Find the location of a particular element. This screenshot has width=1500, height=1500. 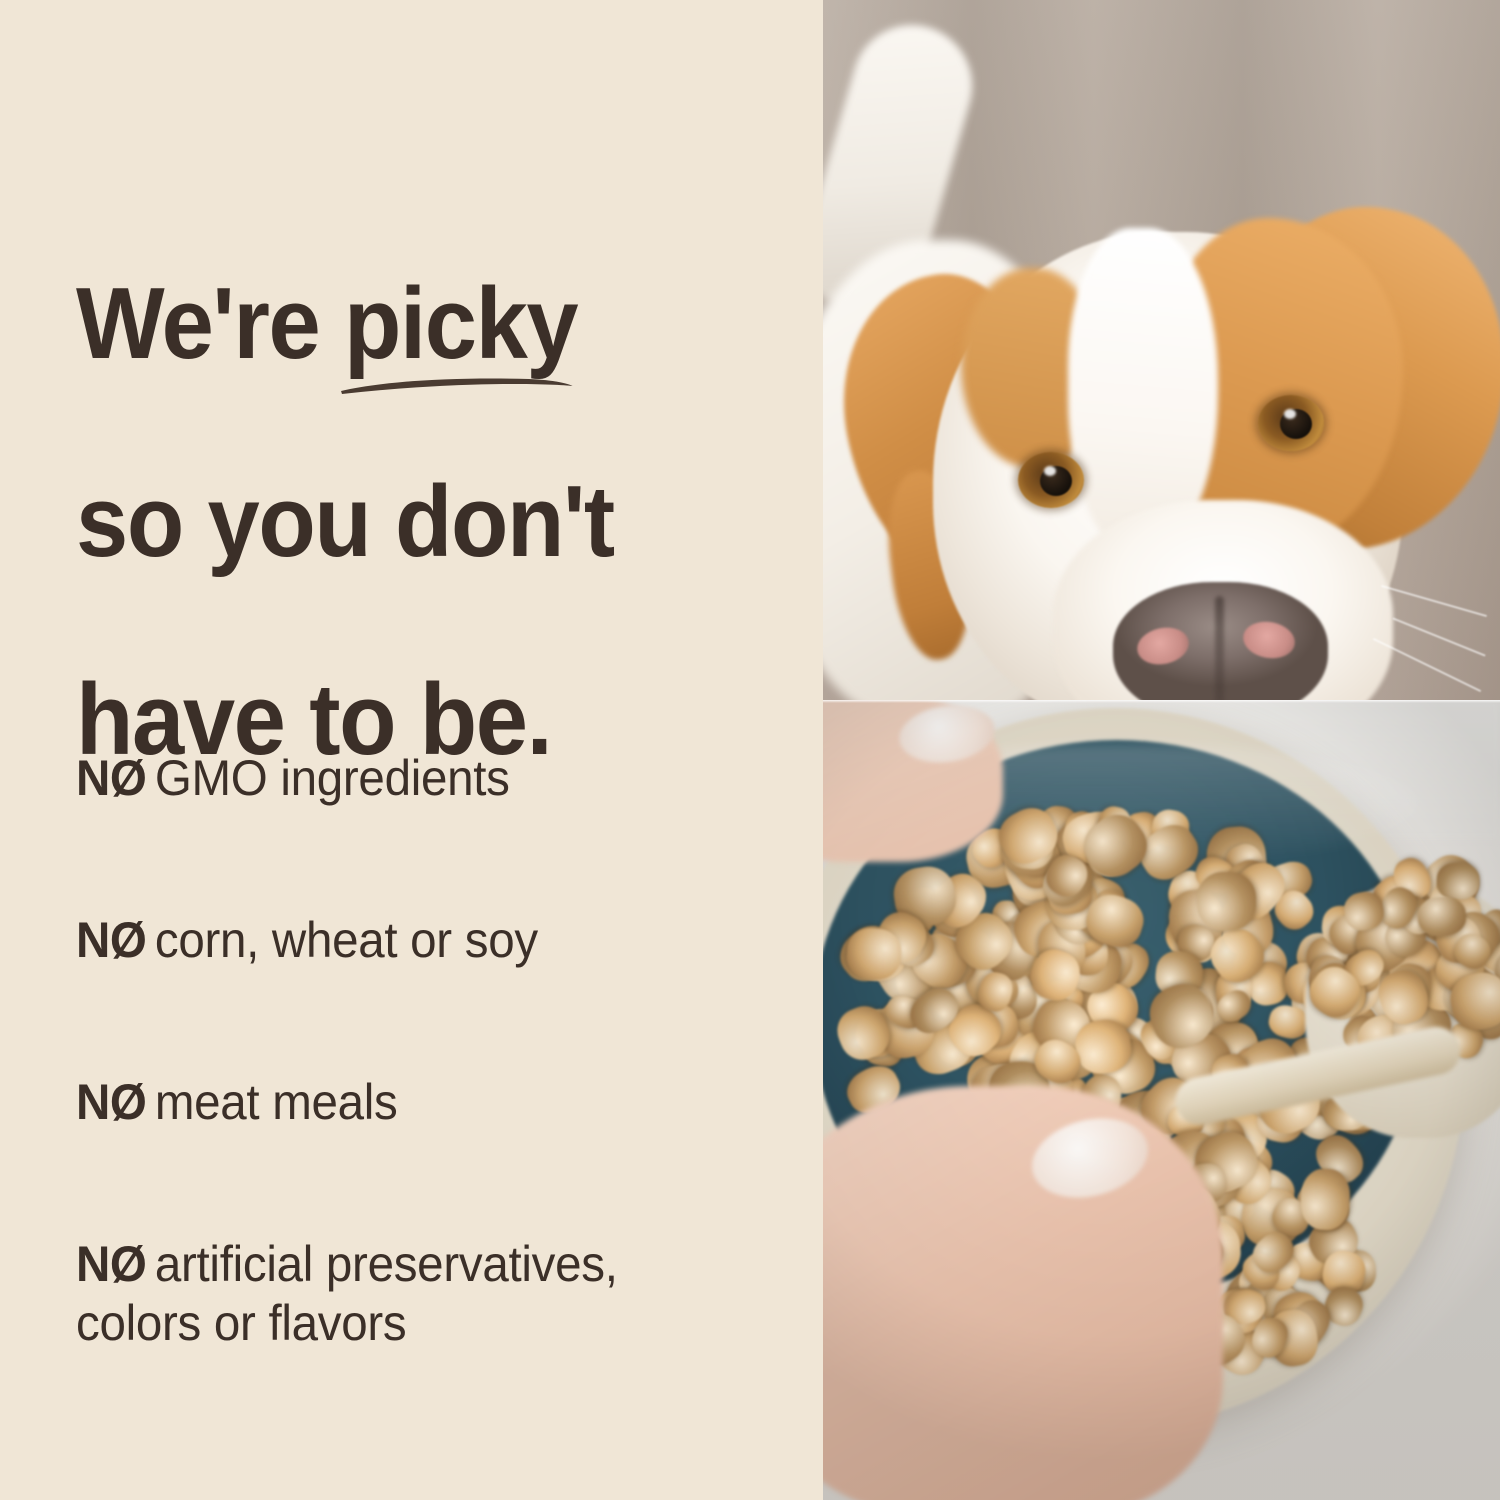

dog-nose-split is located at coordinates (1219, 654).